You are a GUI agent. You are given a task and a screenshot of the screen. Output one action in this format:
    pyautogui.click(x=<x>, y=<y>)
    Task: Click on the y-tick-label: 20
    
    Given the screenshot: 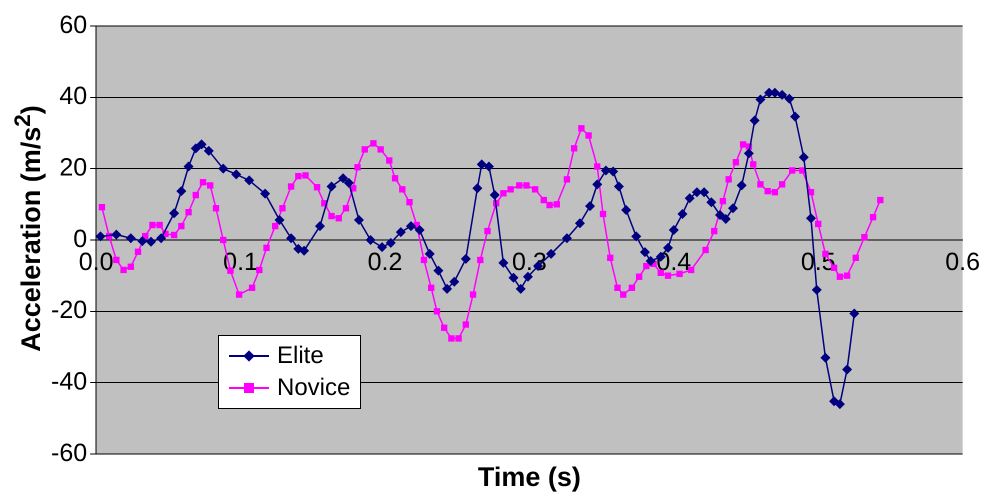 What is the action you would take?
    pyautogui.click(x=73, y=168)
    